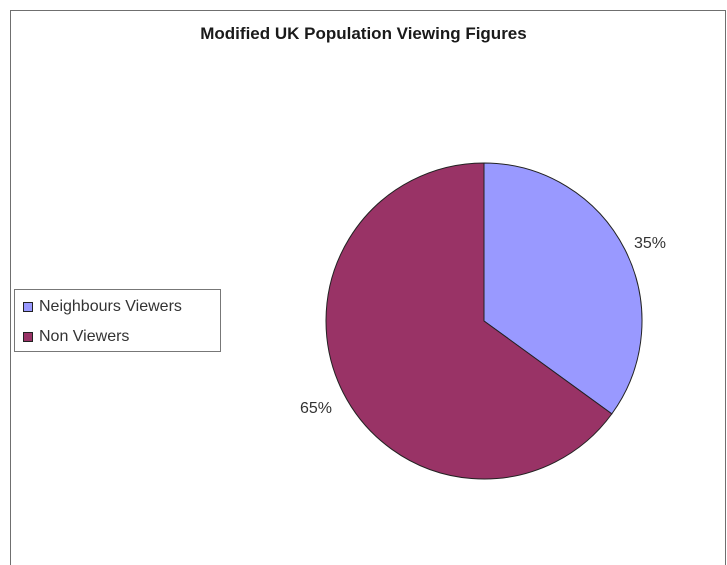 This screenshot has width=727, height=565. What do you see at coordinates (363, 33) in the screenshot?
I see `chart-title: Modified UK Population Viewing Figures` at bounding box center [363, 33].